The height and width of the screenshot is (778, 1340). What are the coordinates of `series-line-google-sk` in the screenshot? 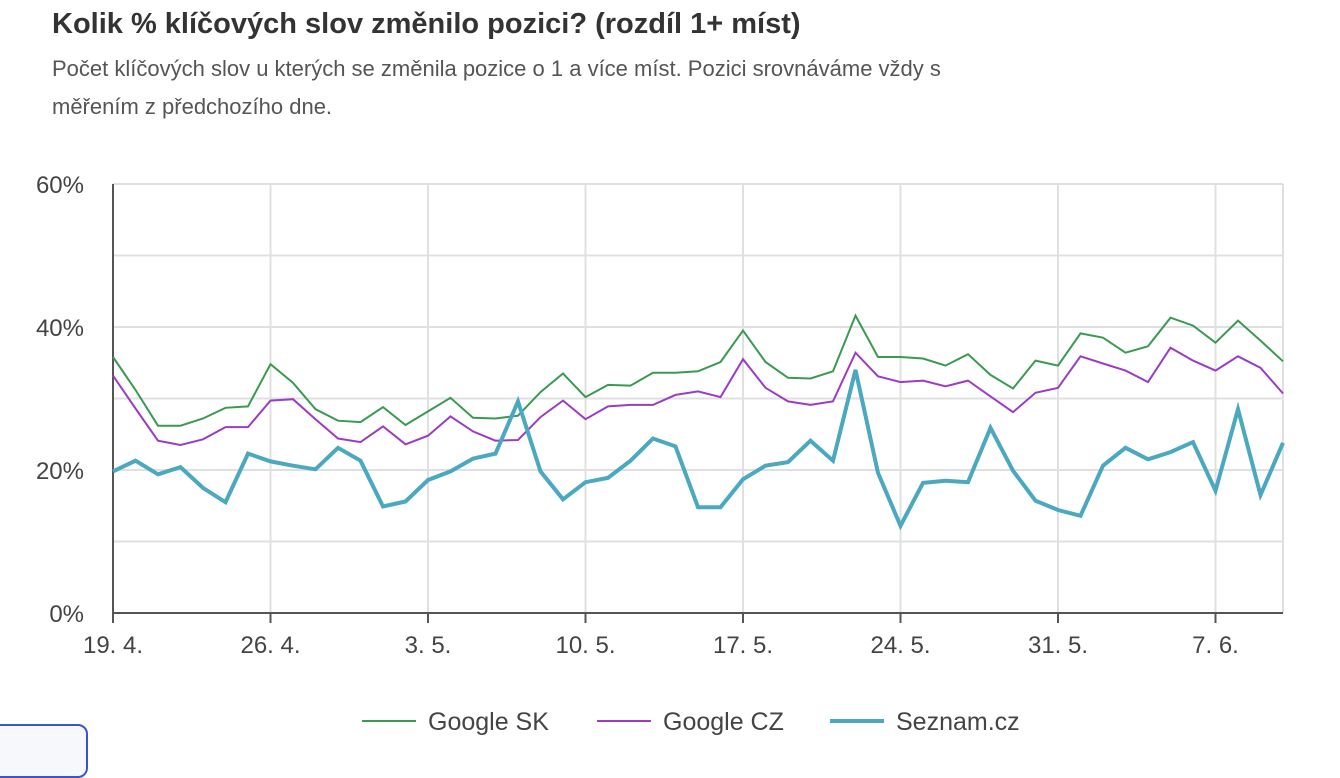 It's located at (698, 370).